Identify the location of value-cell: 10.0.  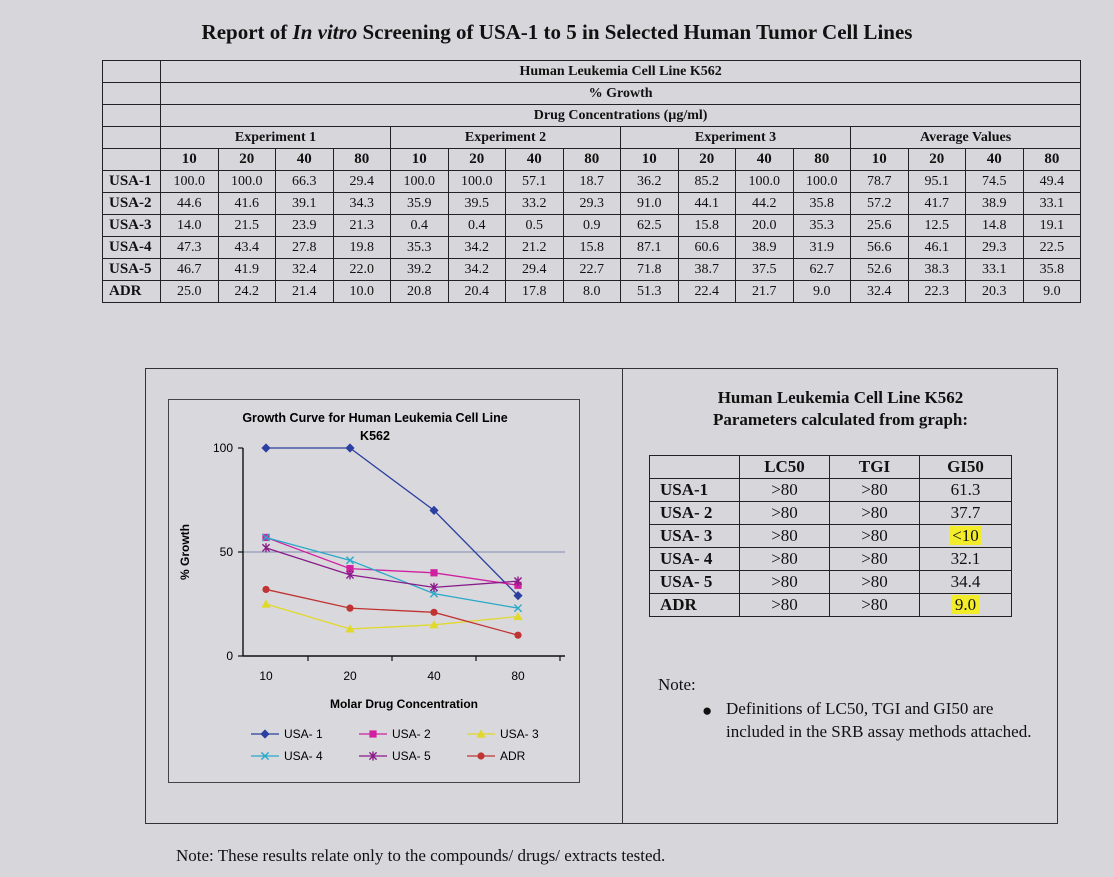
(361, 291).